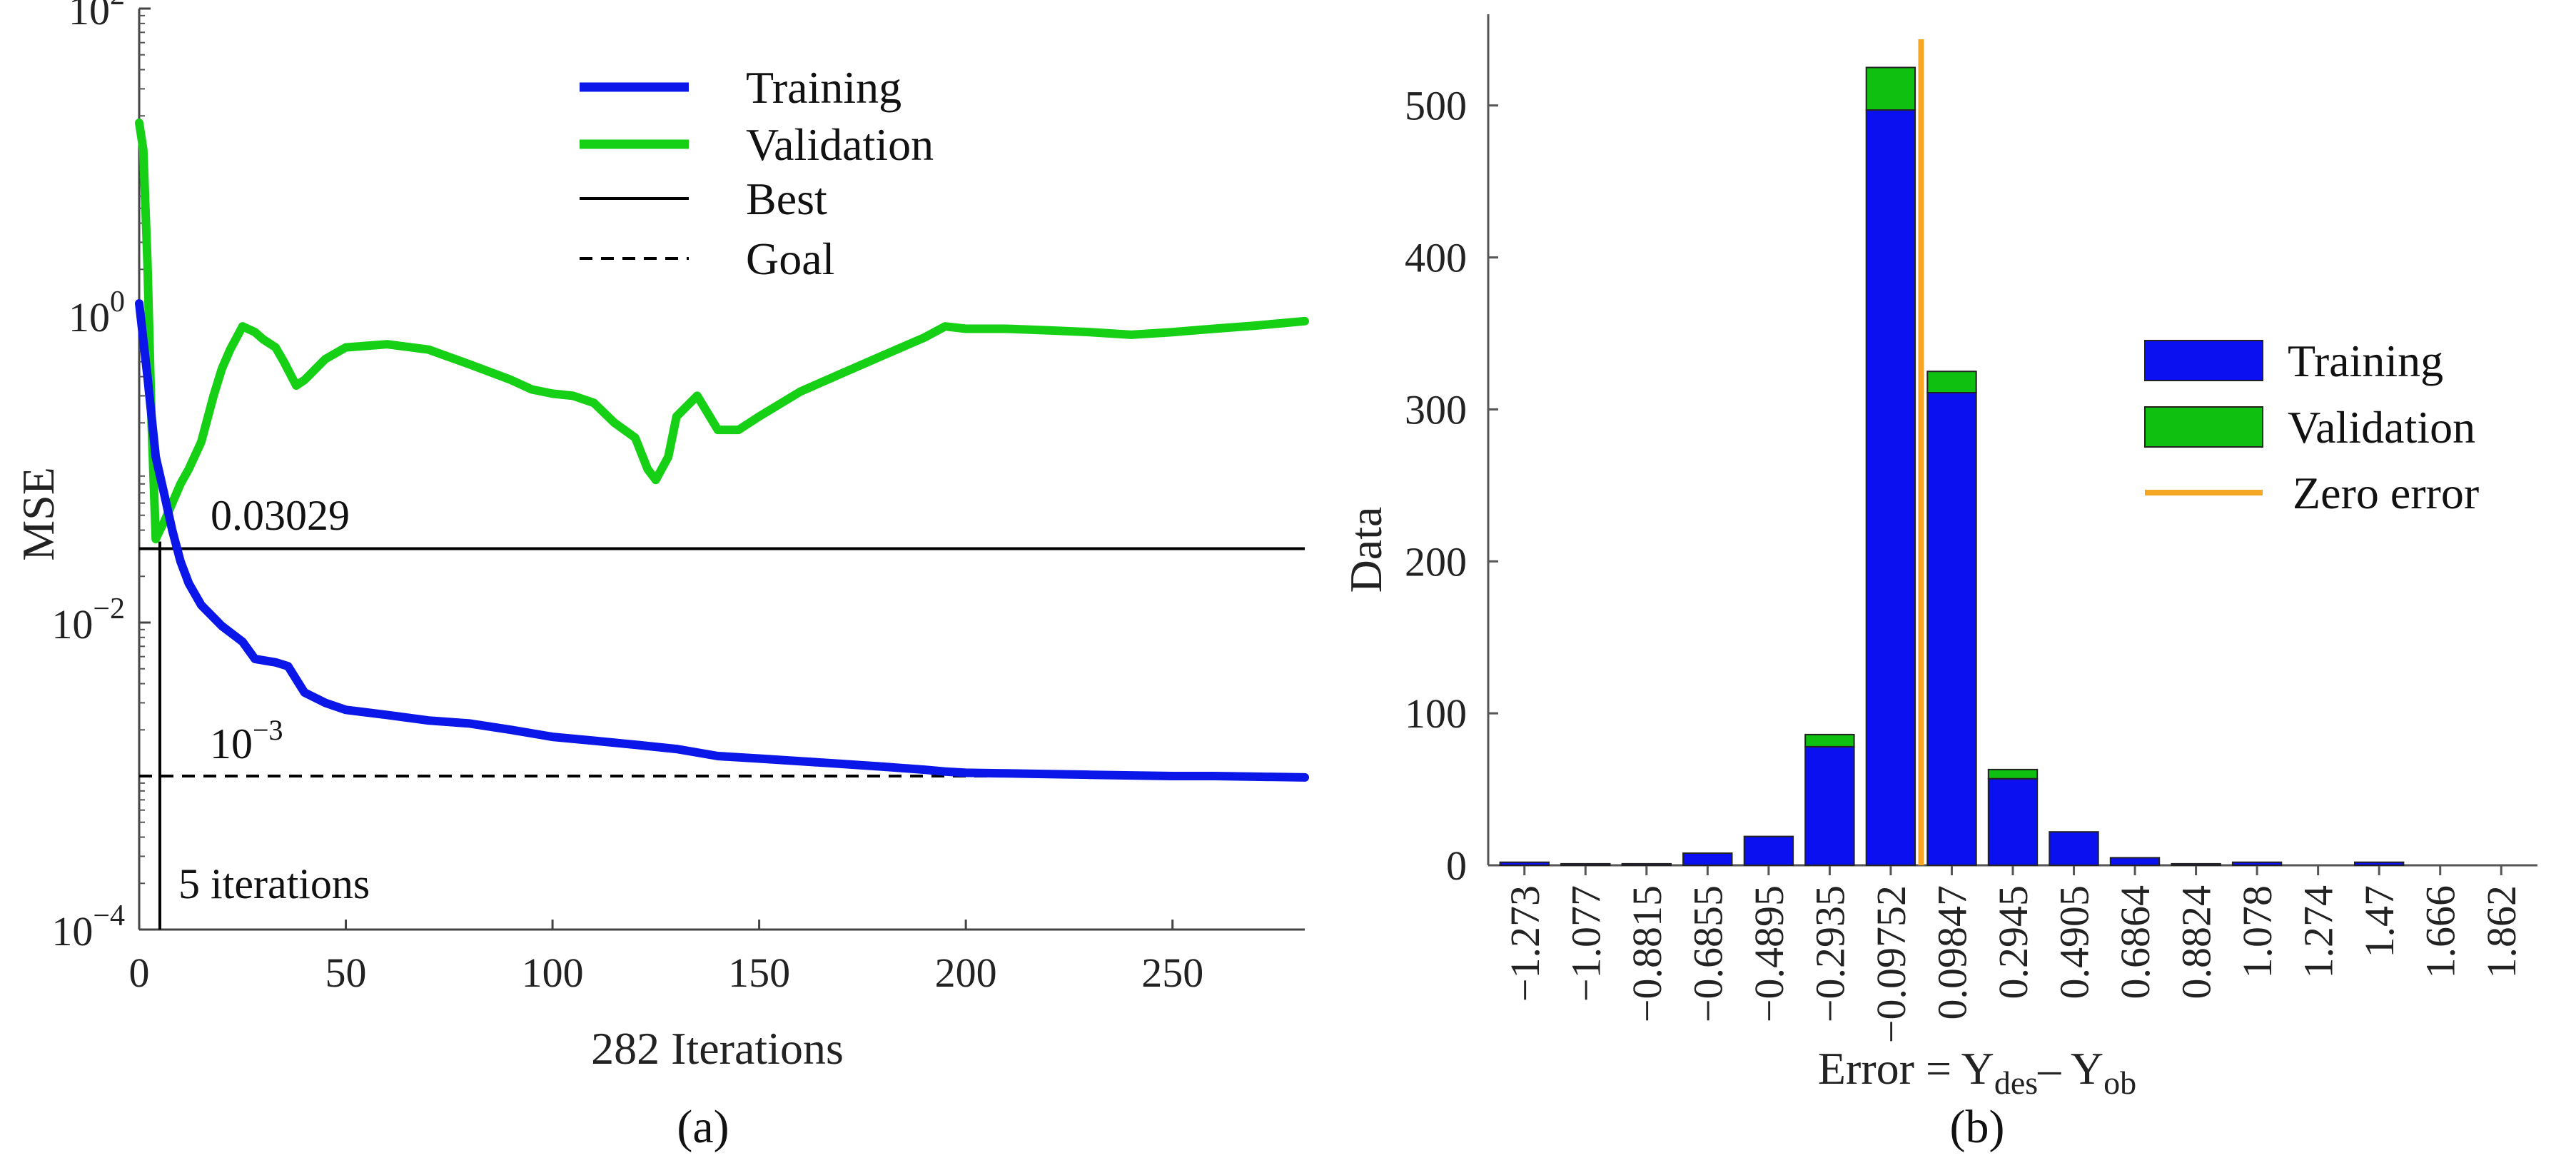 Image resolution: width=2576 pixels, height=1168 pixels. Describe the element at coordinates (1830, 953) in the screenshot. I see `panel-b-x-tick-label: −0.2935` at that location.